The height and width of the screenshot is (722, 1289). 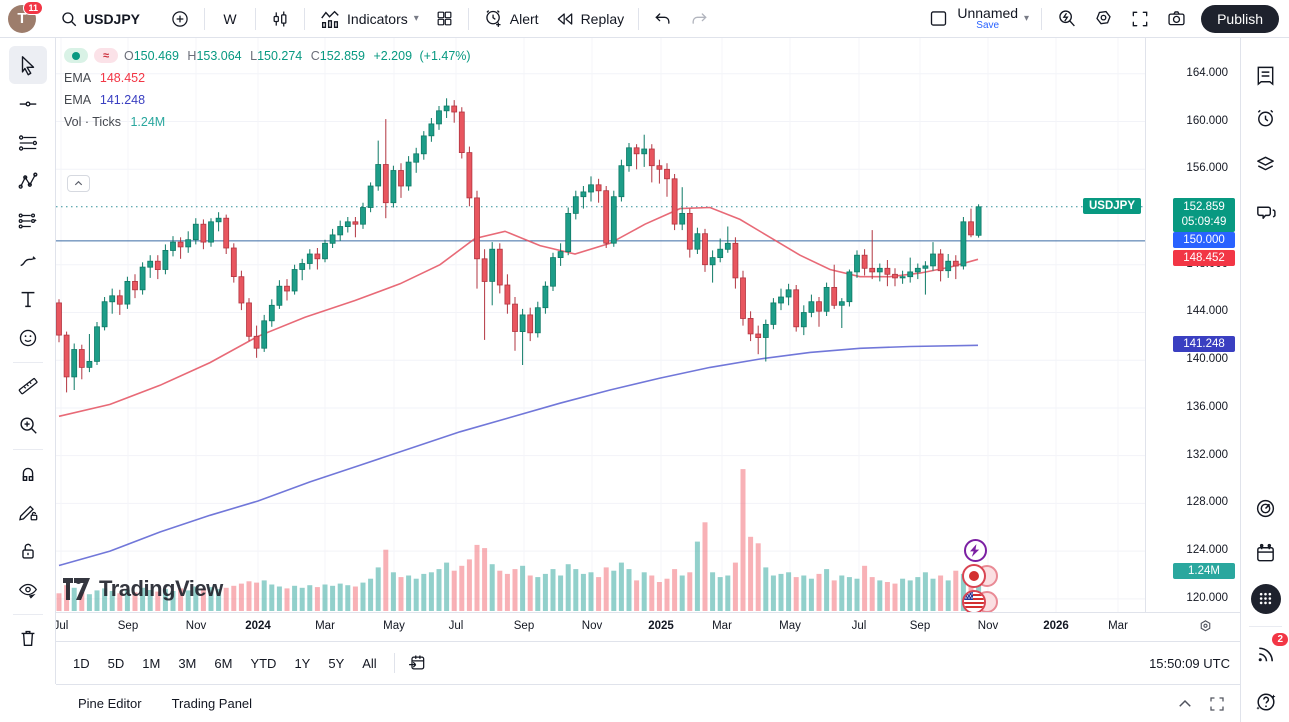 I want to click on range-button-5y: 5Y, so click(x=336, y=663).